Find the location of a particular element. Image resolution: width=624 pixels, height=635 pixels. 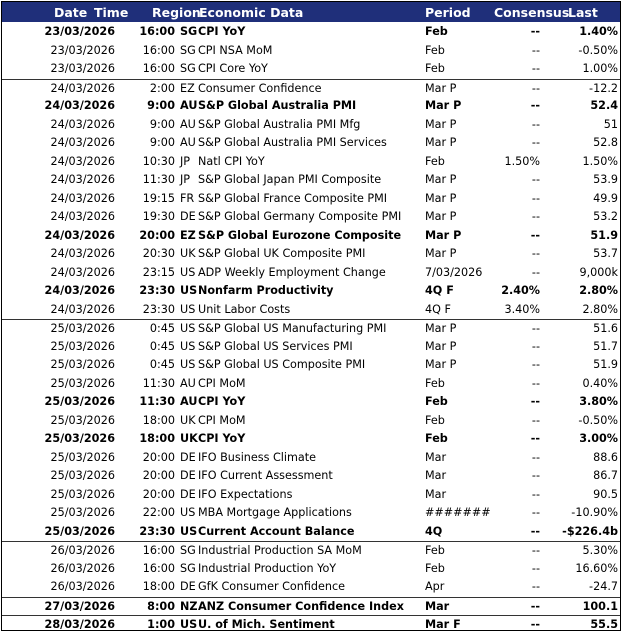

cell-economic-data: GfK Consumer Confidence is located at coordinates (272, 586).